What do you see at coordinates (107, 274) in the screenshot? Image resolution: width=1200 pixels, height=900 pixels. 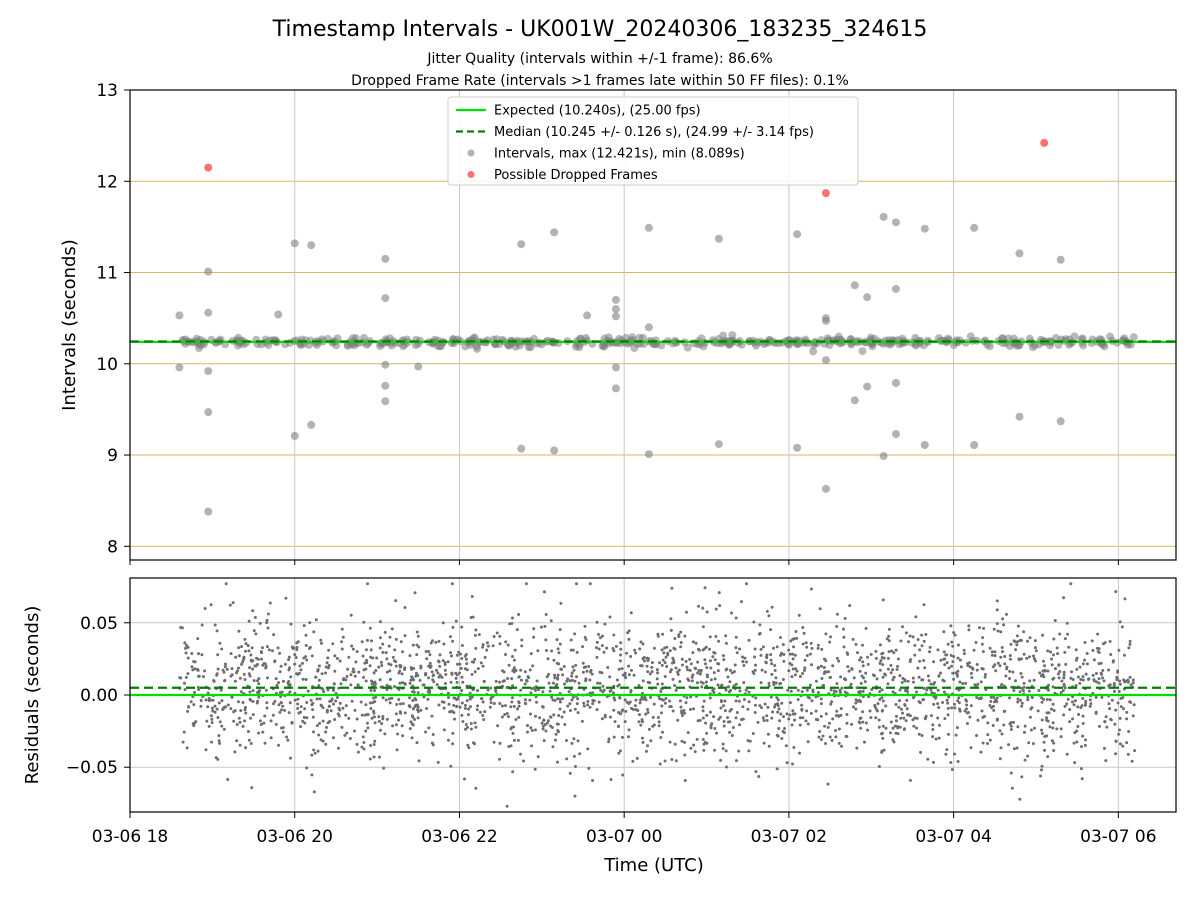 I see `top-ytick-label: 11` at bounding box center [107, 274].